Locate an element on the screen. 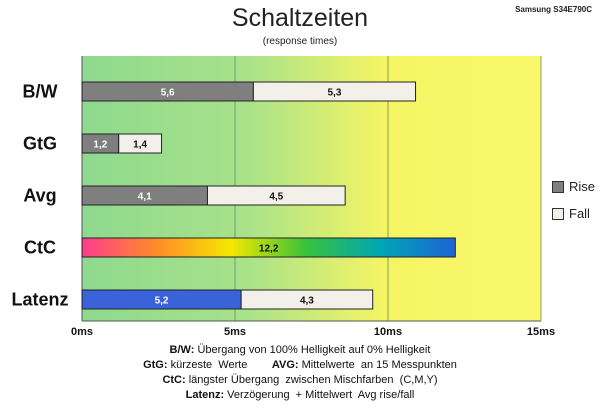 The width and height of the screenshot is (600, 415). note-latenz-text: Verzögerung + Mittelwert Avg rise/fall is located at coordinates (319, 395).